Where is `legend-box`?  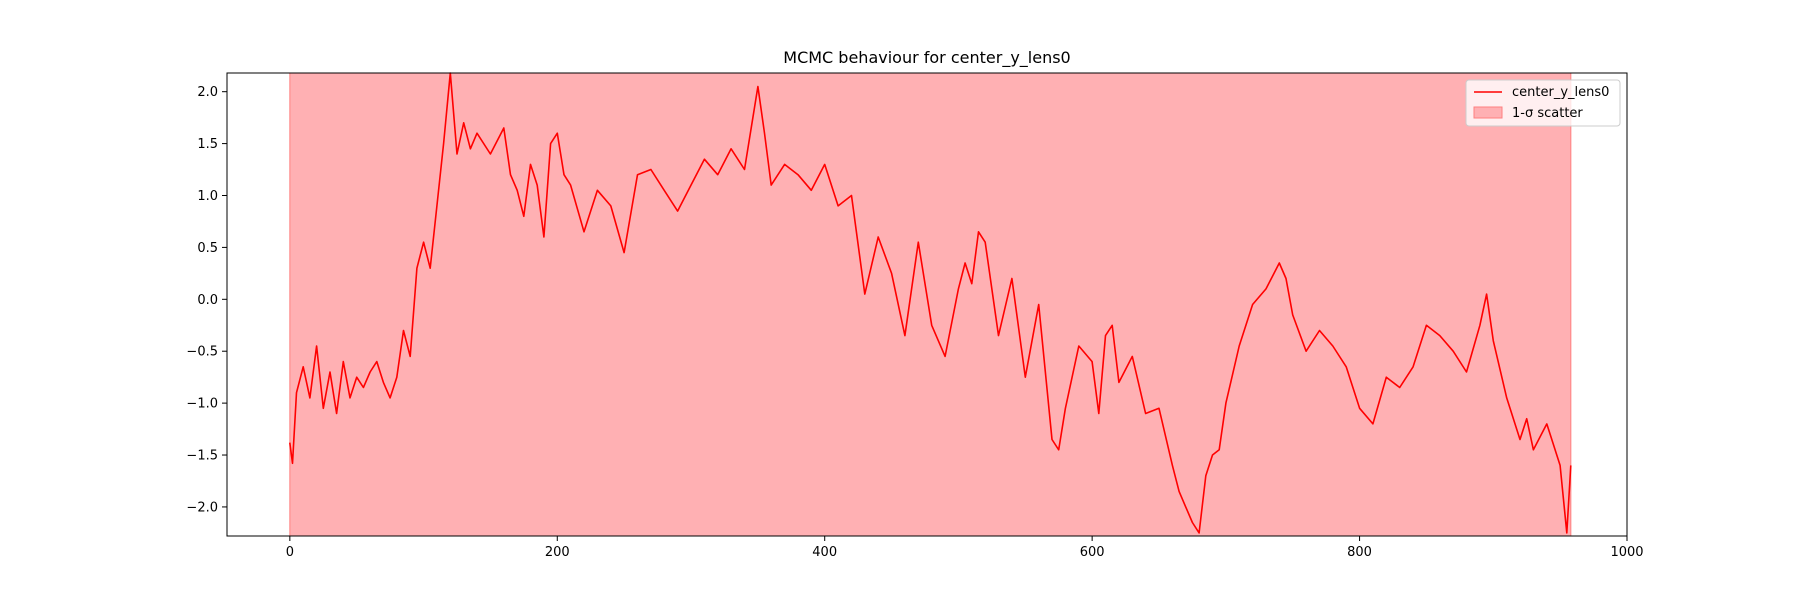 legend-box is located at coordinates (1543, 103).